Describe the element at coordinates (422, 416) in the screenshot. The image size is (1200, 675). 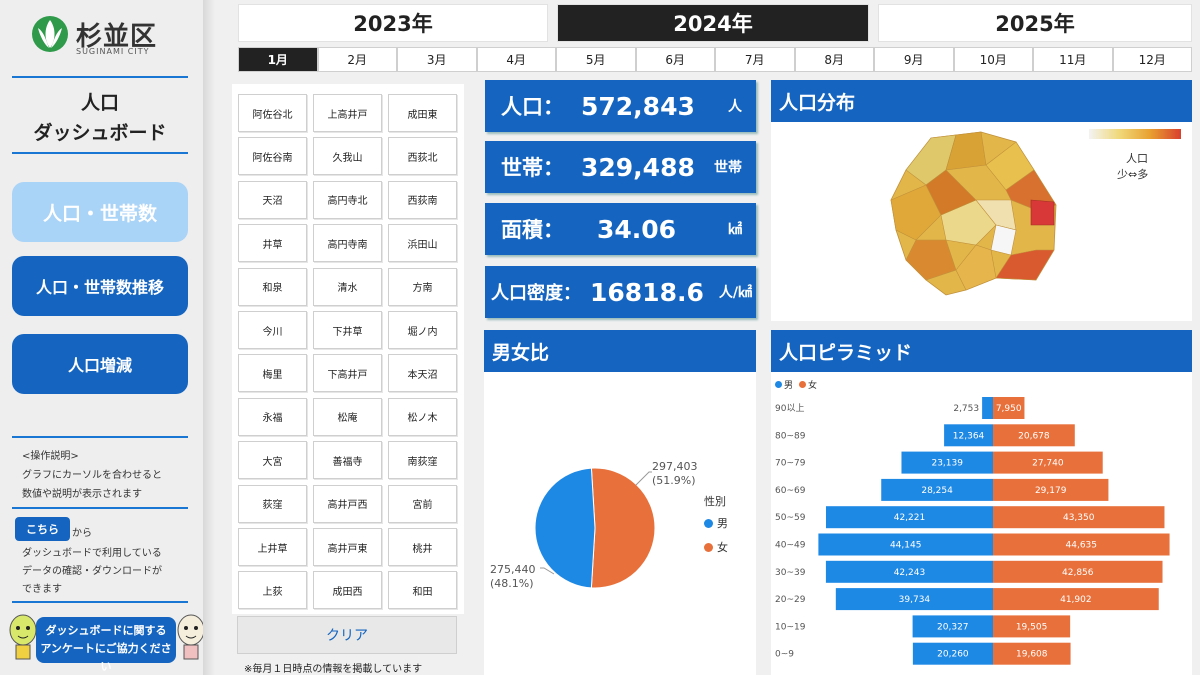
I see `district-button: 松ノ木` at that location.